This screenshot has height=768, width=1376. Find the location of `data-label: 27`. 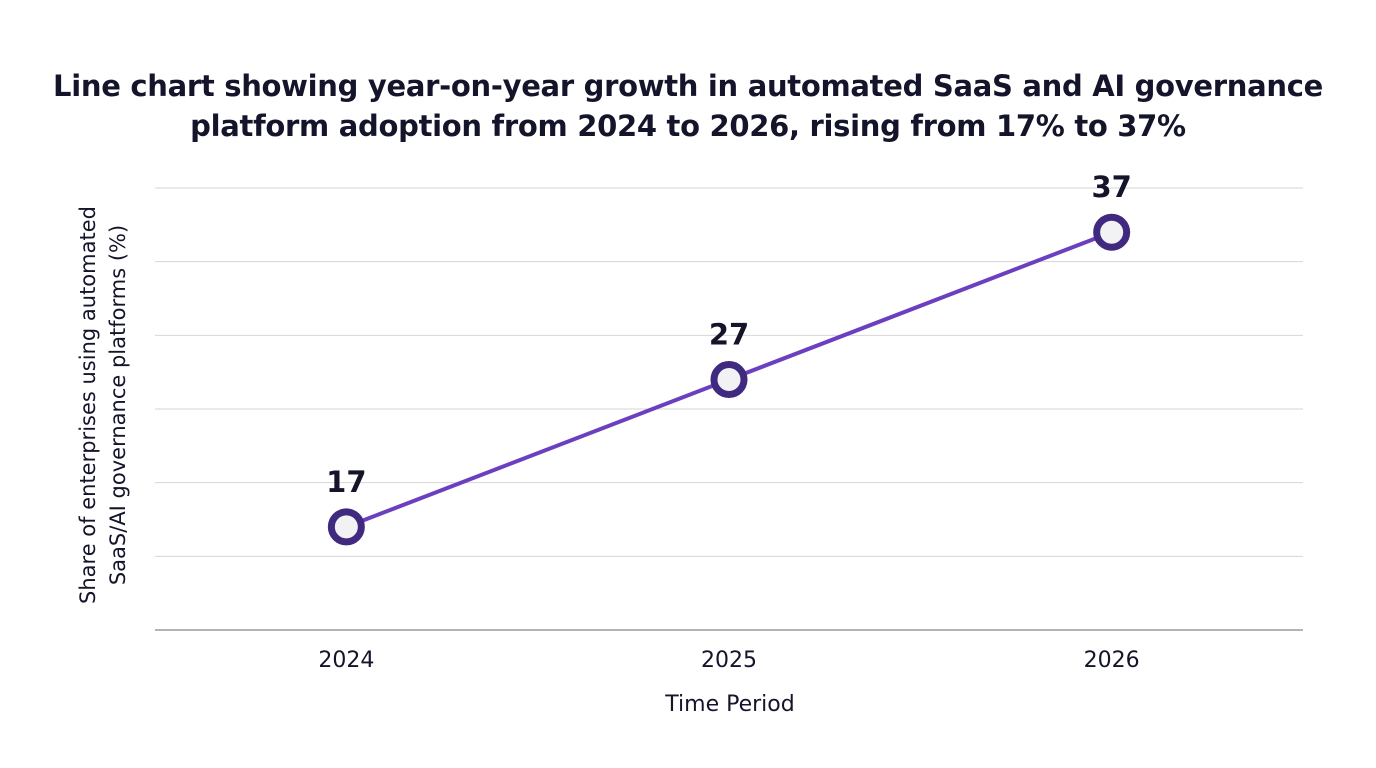

data-label: 27 is located at coordinates (729, 335).